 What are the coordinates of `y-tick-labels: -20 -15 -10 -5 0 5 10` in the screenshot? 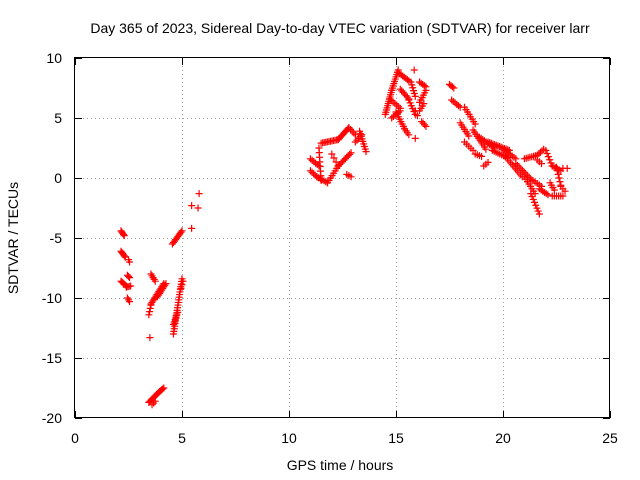 It's located at (52, 238).